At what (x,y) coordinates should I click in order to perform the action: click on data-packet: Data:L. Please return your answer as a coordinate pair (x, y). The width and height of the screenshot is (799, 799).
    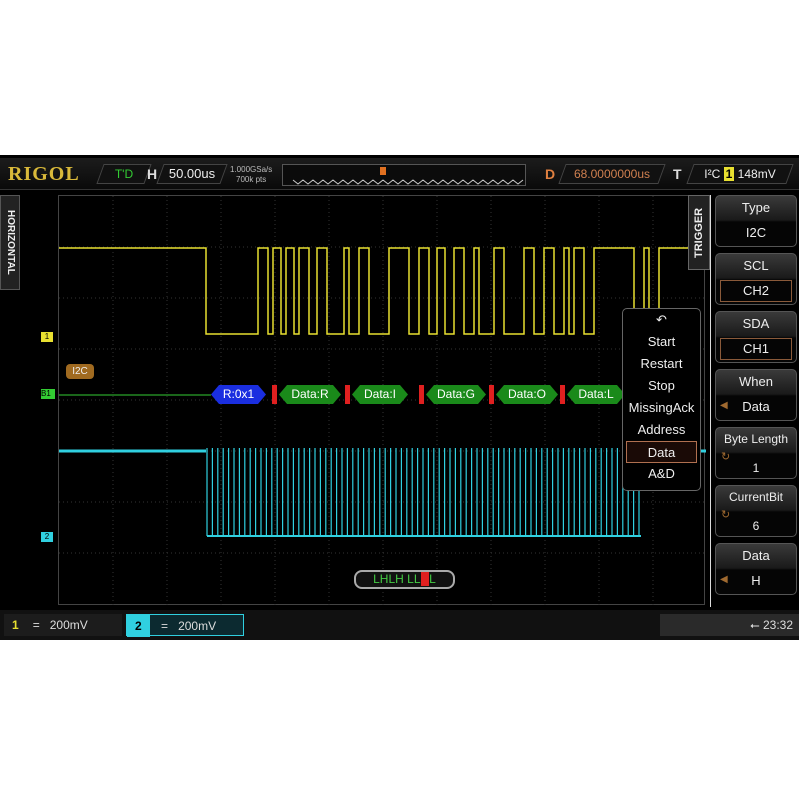
    Looking at the image, I should click on (596, 394).